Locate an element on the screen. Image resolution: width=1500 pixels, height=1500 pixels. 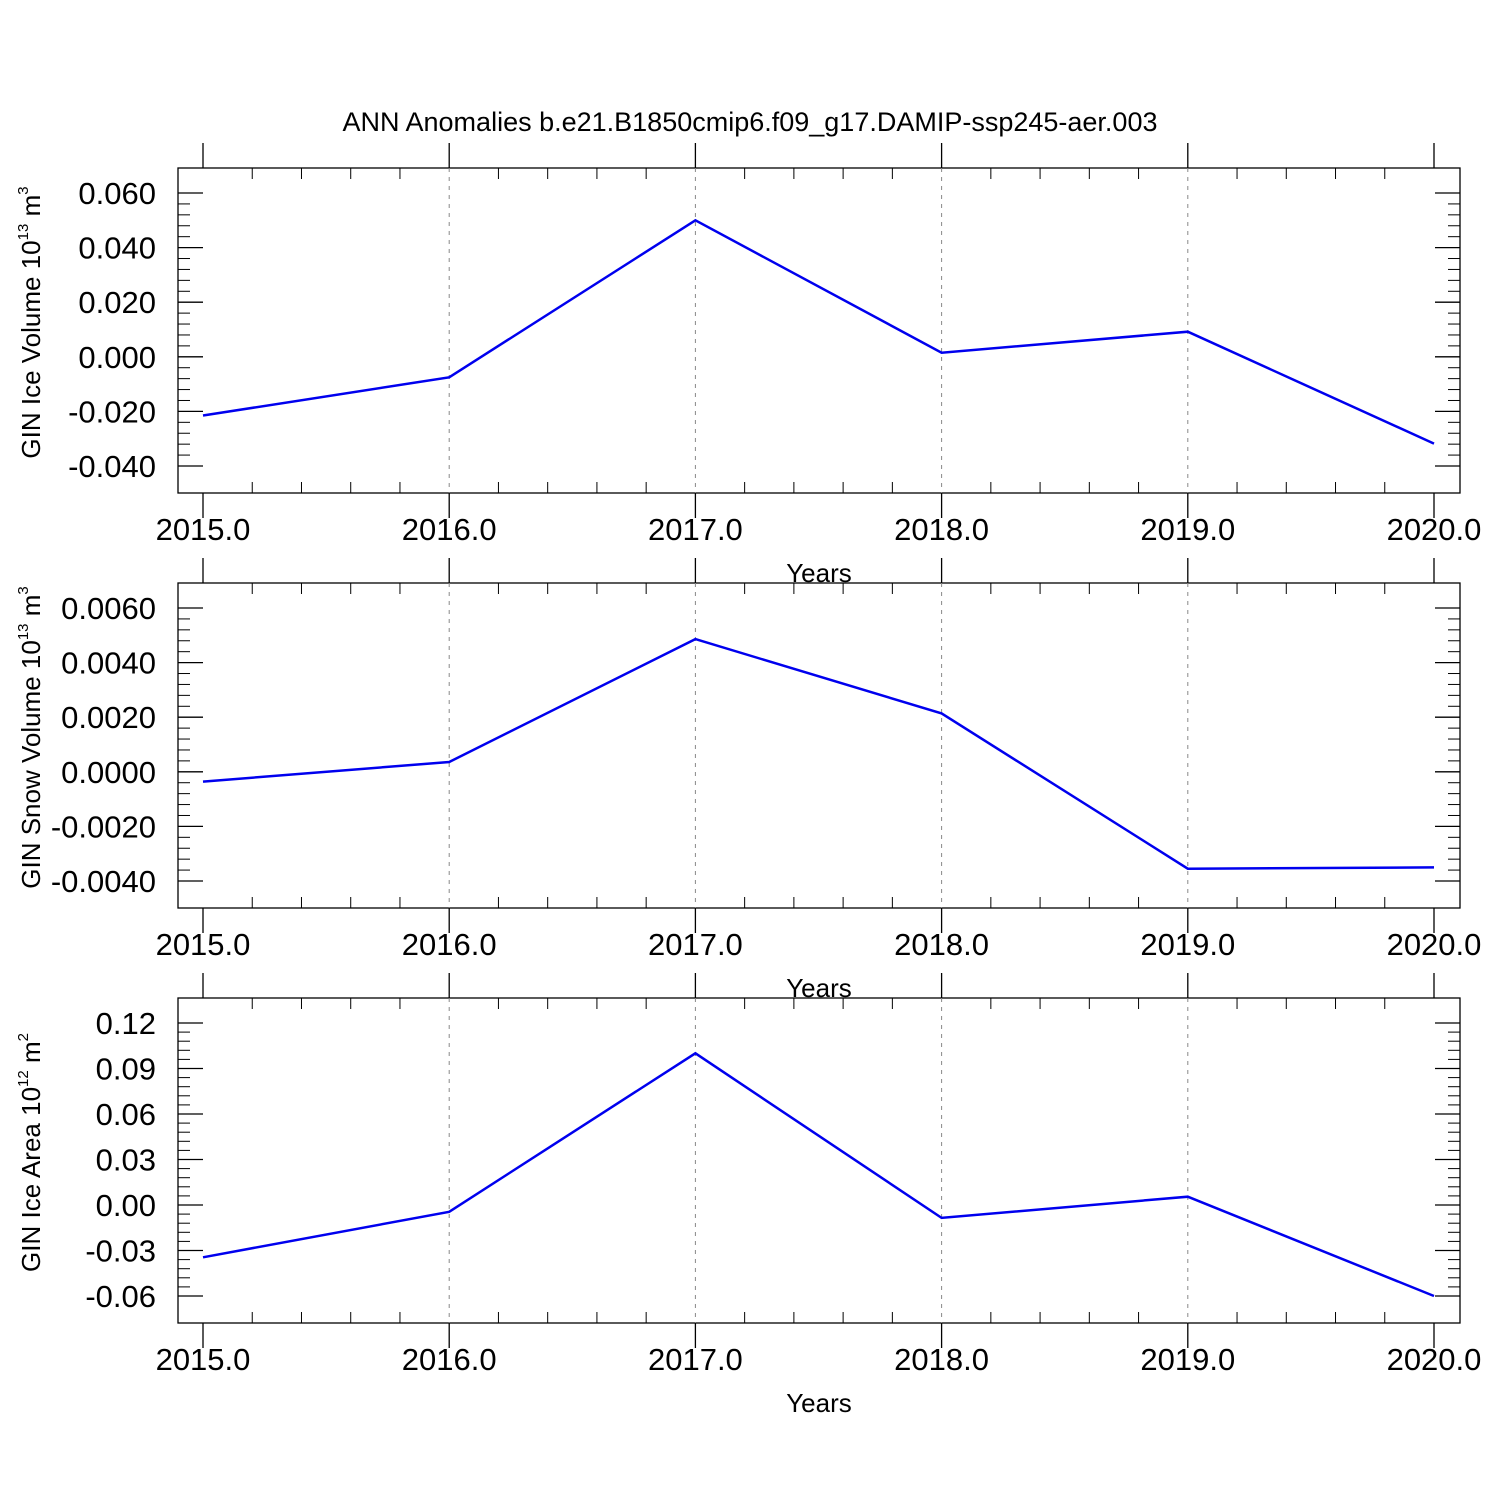
y-tick-label: -0.06 is located at coordinates (120, 1296).